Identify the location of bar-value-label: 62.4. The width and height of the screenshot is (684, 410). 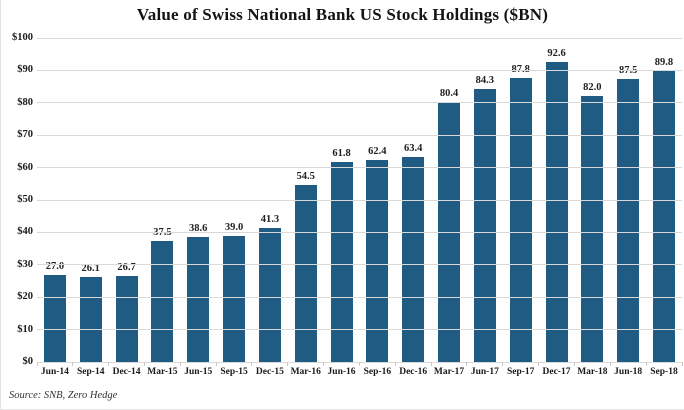
(377, 151).